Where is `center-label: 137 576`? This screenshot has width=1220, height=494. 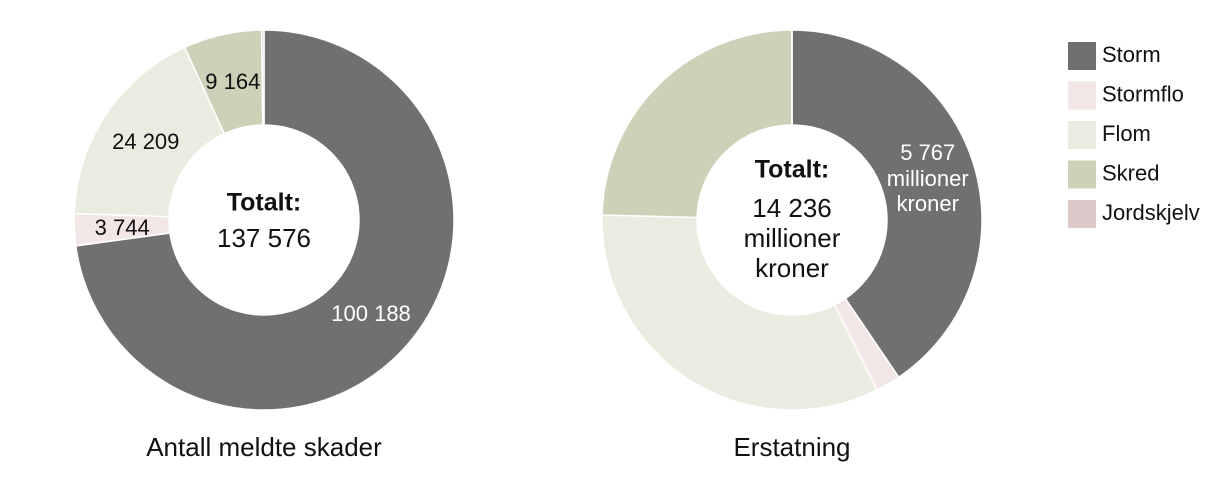
center-label: 137 576 is located at coordinates (264, 238).